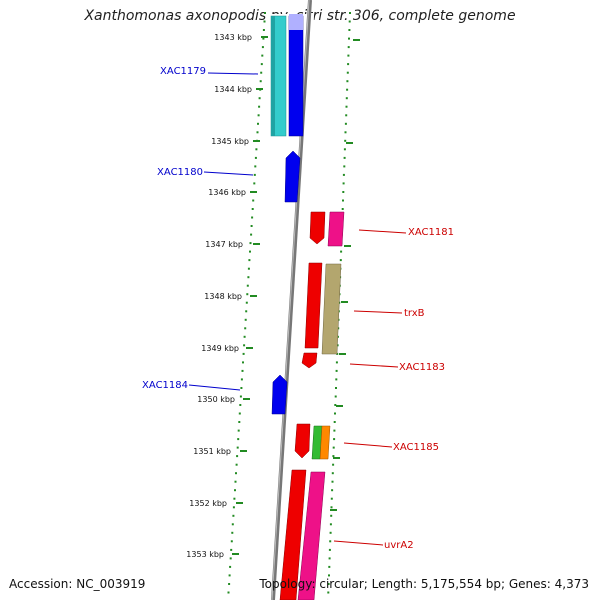 The height and width of the screenshot is (600, 600). I want to click on kbp-label-1348: 1348 kbp, so click(223, 296).